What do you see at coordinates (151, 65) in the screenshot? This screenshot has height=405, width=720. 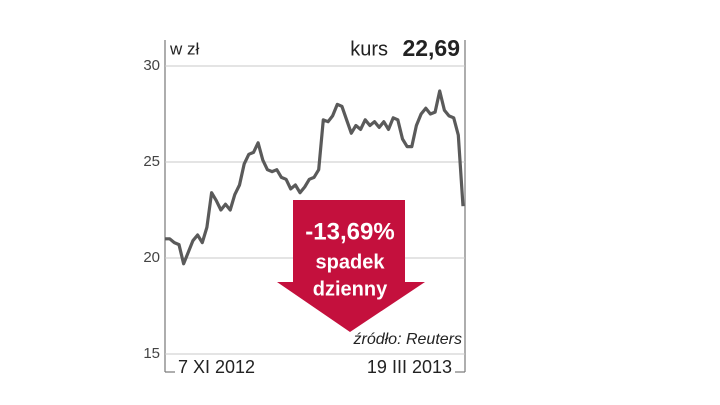 I see `y-tick-label: 30` at bounding box center [151, 65].